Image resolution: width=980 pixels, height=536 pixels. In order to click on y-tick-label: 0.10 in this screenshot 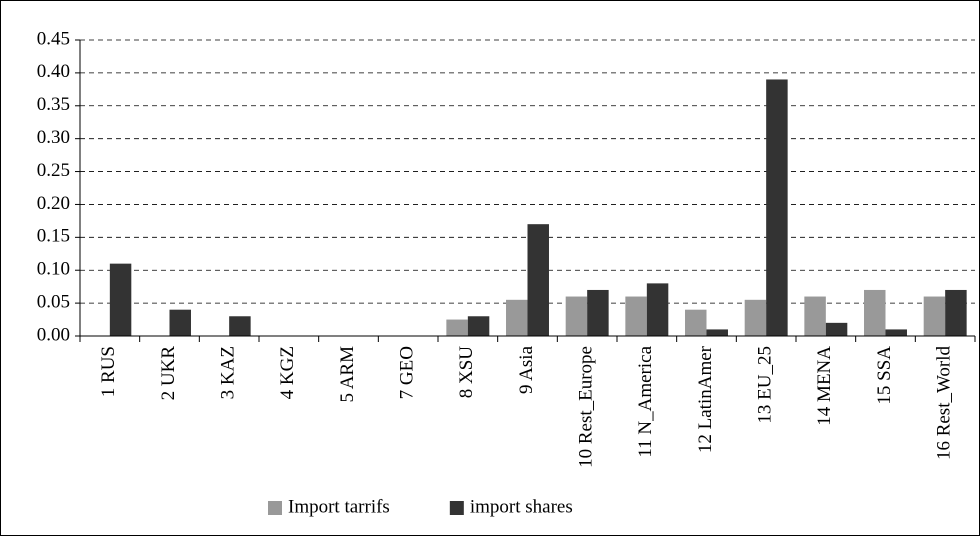, I will do `click(53, 269)`.